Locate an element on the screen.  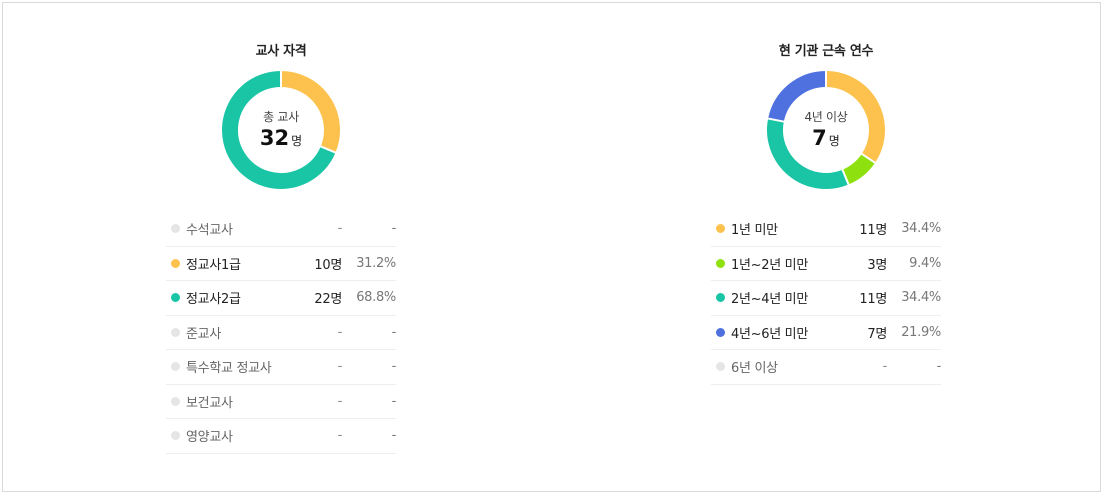
legend-label: 보건교사 is located at coordinates (209, 403).